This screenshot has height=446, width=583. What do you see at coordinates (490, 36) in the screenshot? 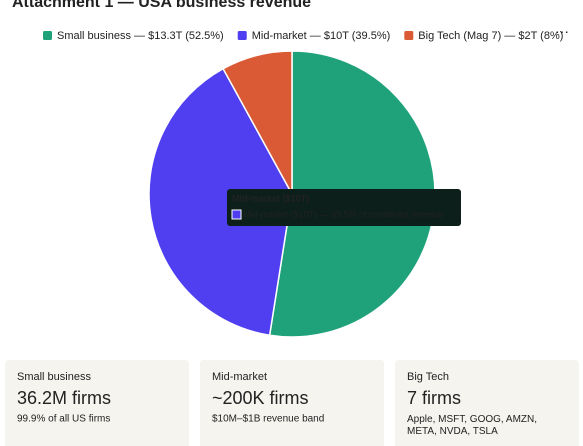
I see `legend-label: Big Tech (Mag 7) — $2T (8%)` at bounding box center [490, 36].